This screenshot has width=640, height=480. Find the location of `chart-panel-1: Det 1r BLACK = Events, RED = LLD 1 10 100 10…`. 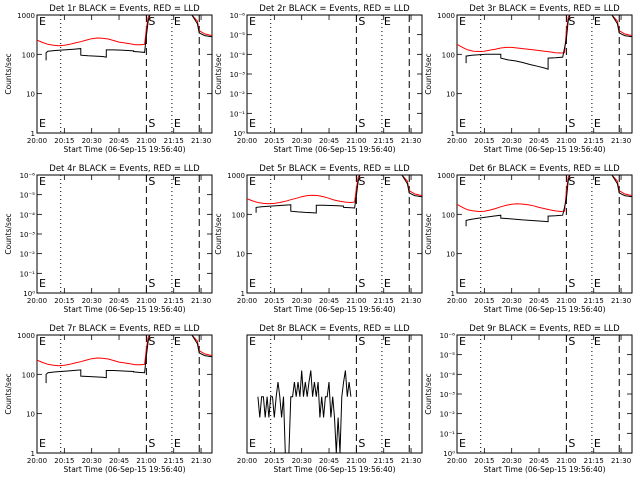

chart-panel-1: Det 1r BLACK = Events, RED = LLD 1 10 100 10… is located at coordinates (108, 79).